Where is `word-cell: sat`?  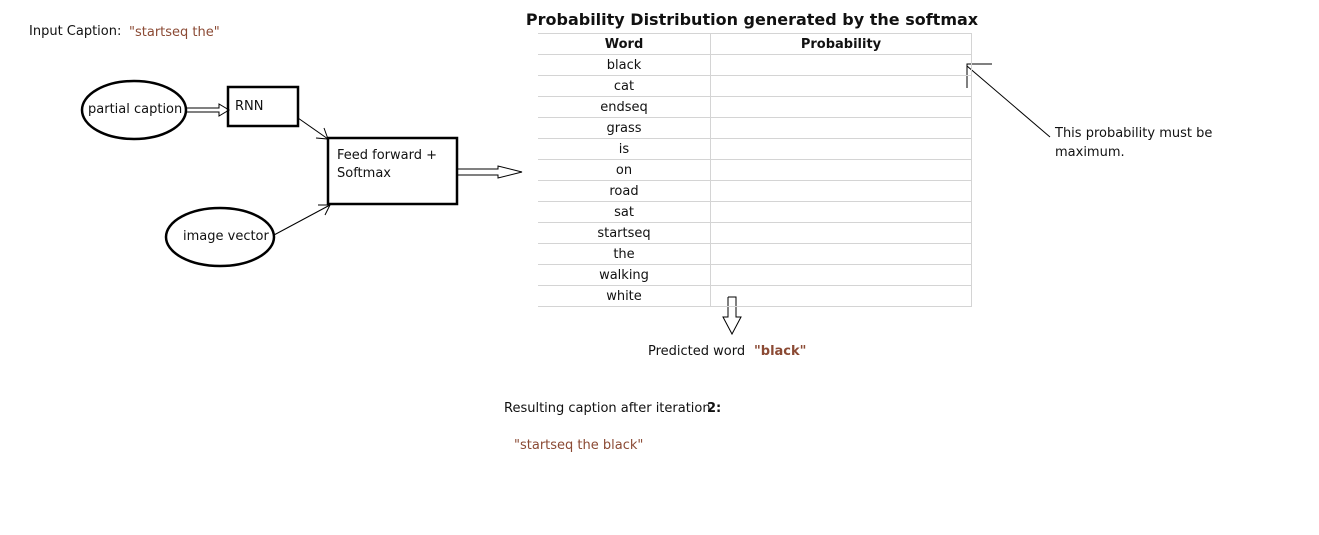
word-cell: sat is located at coordinates (624, 212).